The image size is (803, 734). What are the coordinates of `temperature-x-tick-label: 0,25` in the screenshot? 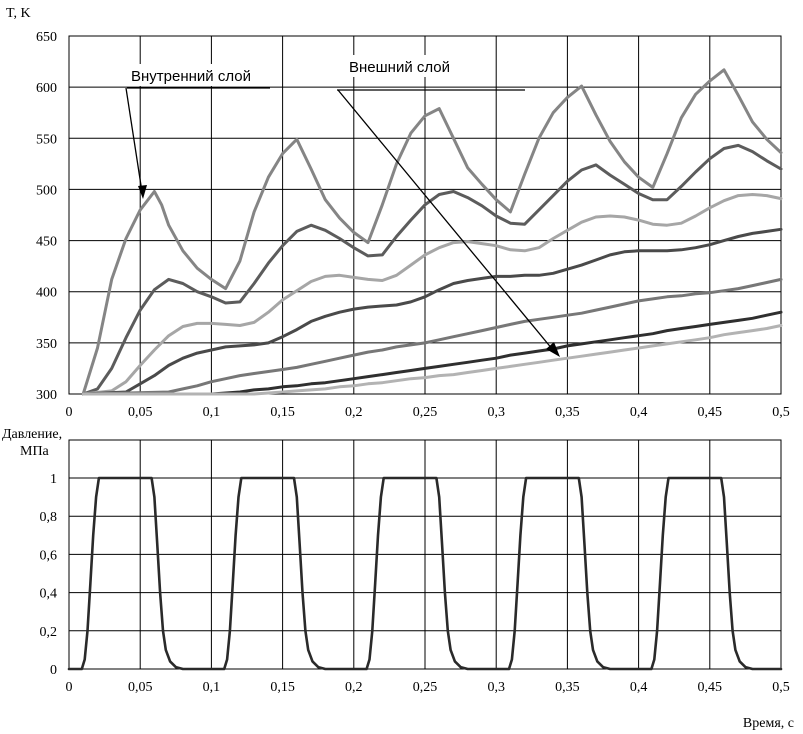 It's located at (425, 412).